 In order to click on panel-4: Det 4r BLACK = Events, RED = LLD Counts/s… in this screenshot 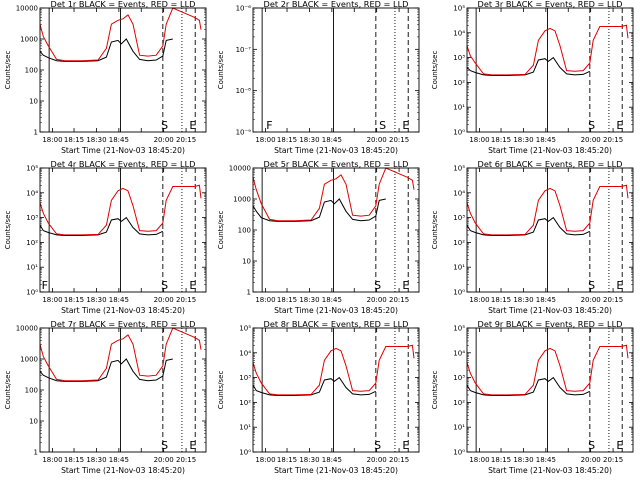, I will do `click(105, 237)`.